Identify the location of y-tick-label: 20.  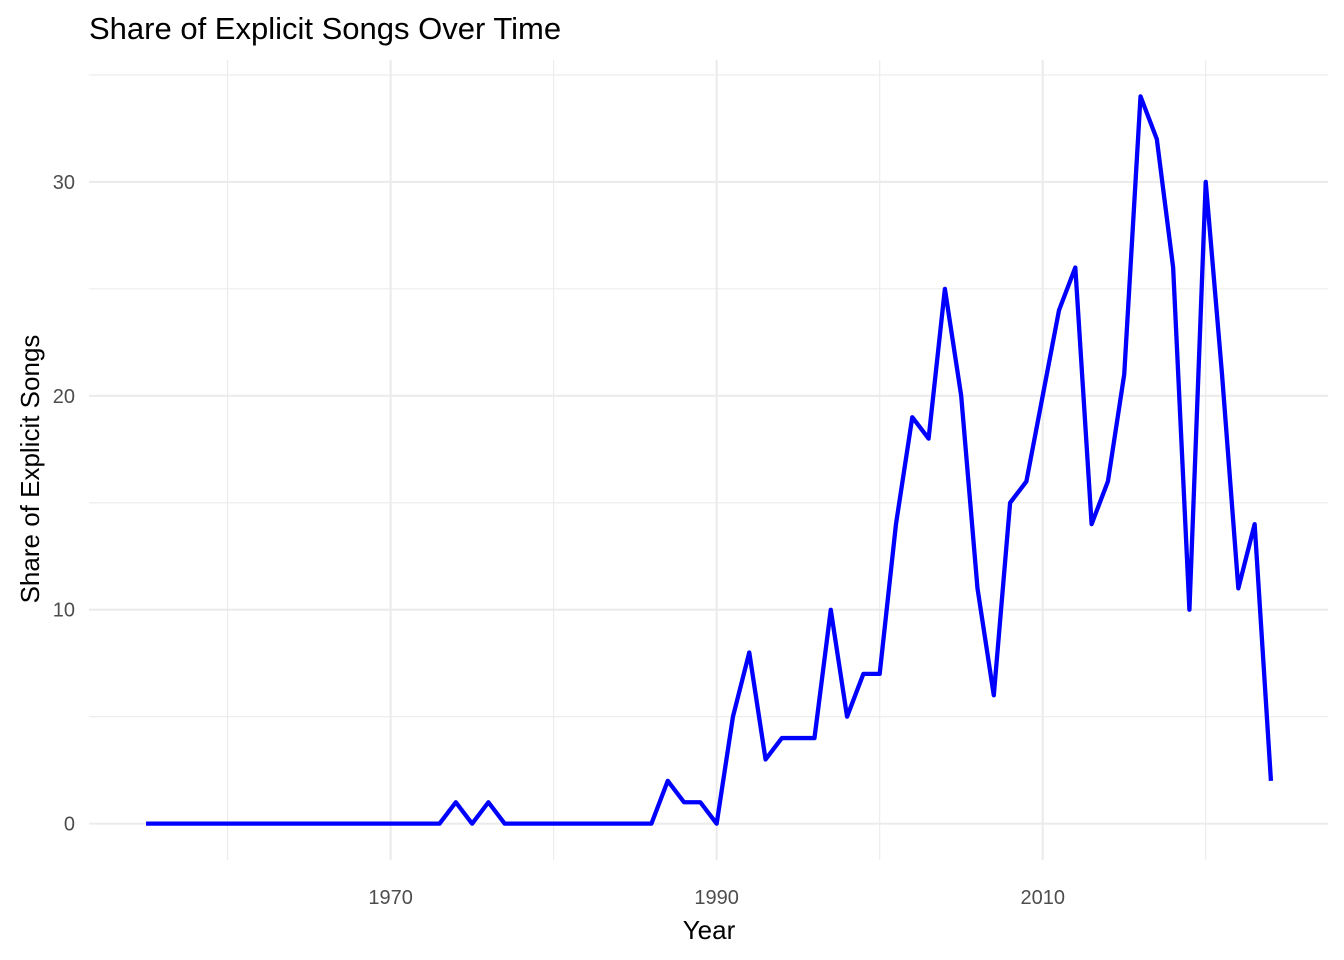
(64, 397).